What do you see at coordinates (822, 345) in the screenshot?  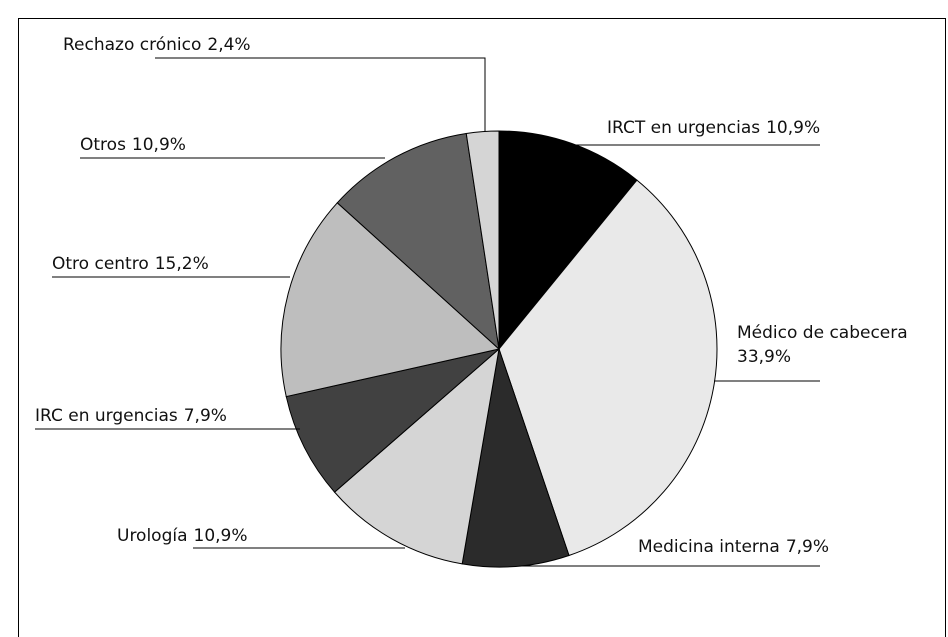 I see `slice-label: Médico de cabecera 33,9%` at bounding box center [822, 345].